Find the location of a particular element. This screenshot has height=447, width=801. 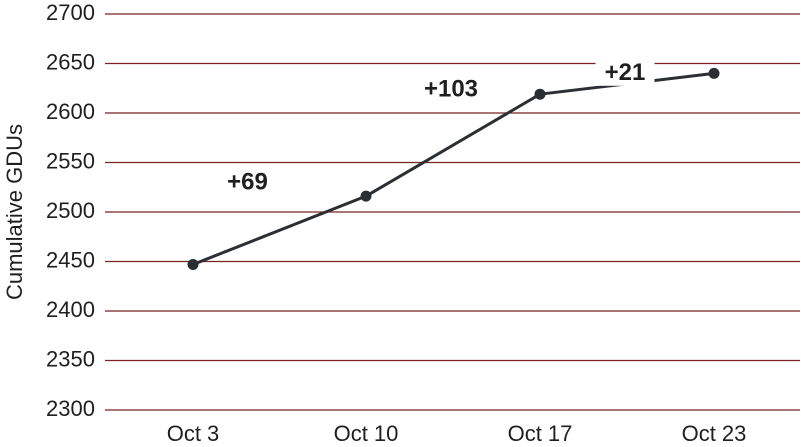

x-axis-ticks: Oct 3 Oct 10 Oct 17 Oct 23 is located at coordinates (457, 433).